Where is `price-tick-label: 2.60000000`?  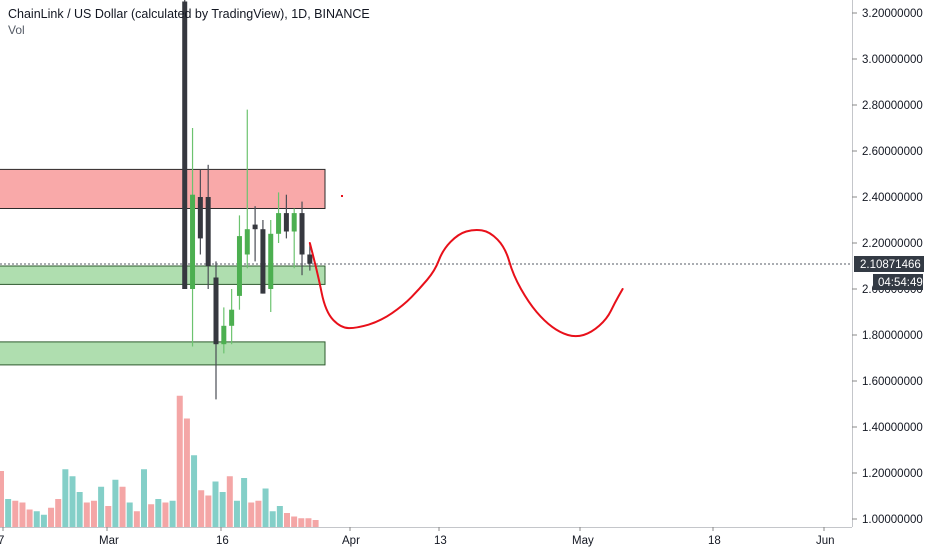 price-tick-label: 2.60000000 is located at coordinates (892, 152).